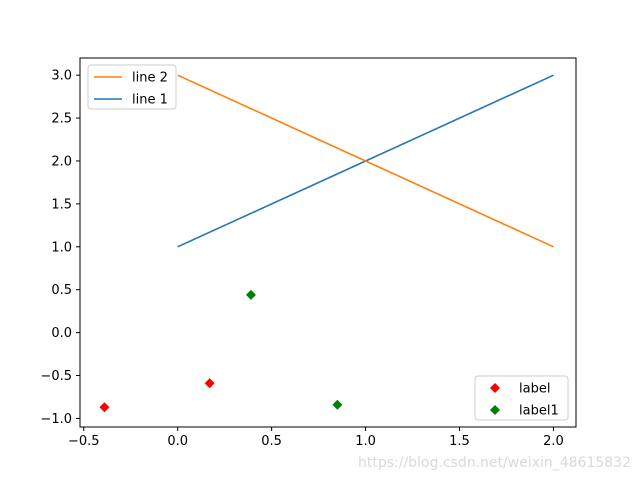 Image resolution: width=640 pixels, height=480 pixels. What do you see at coordinates (459, 441) in the screenshot?
I see `x-tick-label: 1.5` at bounding box center [459, 441].